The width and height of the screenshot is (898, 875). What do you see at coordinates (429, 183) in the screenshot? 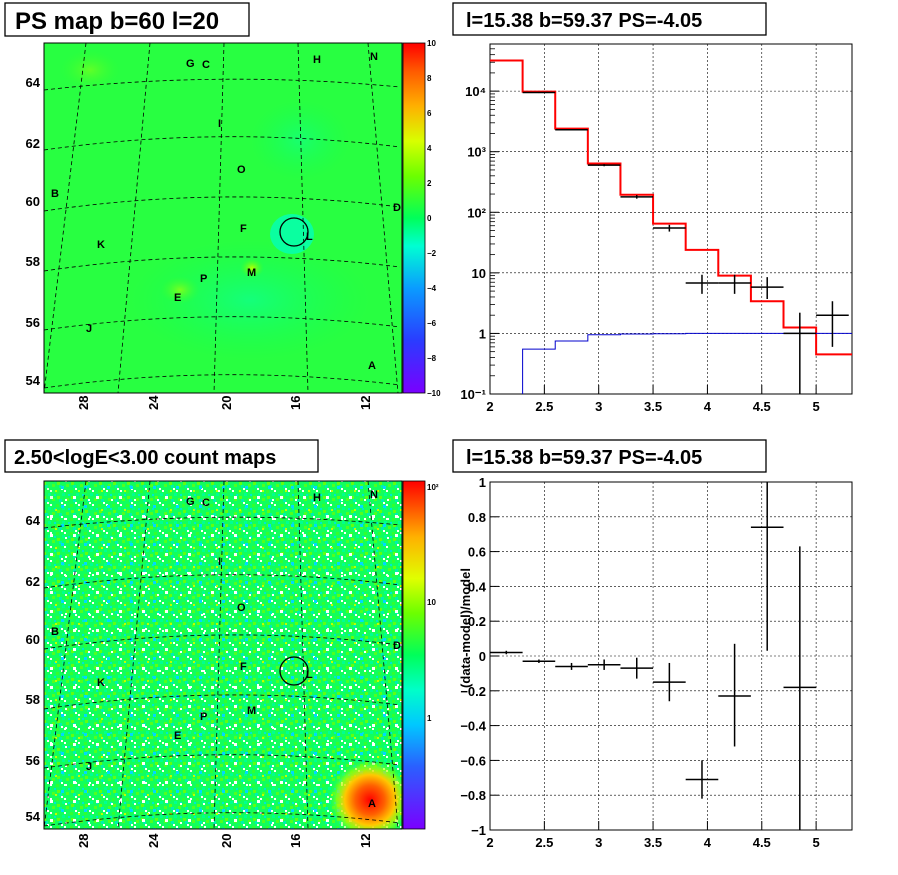
I see `colorbar-tick: 2` at bounding box center [429, 183].